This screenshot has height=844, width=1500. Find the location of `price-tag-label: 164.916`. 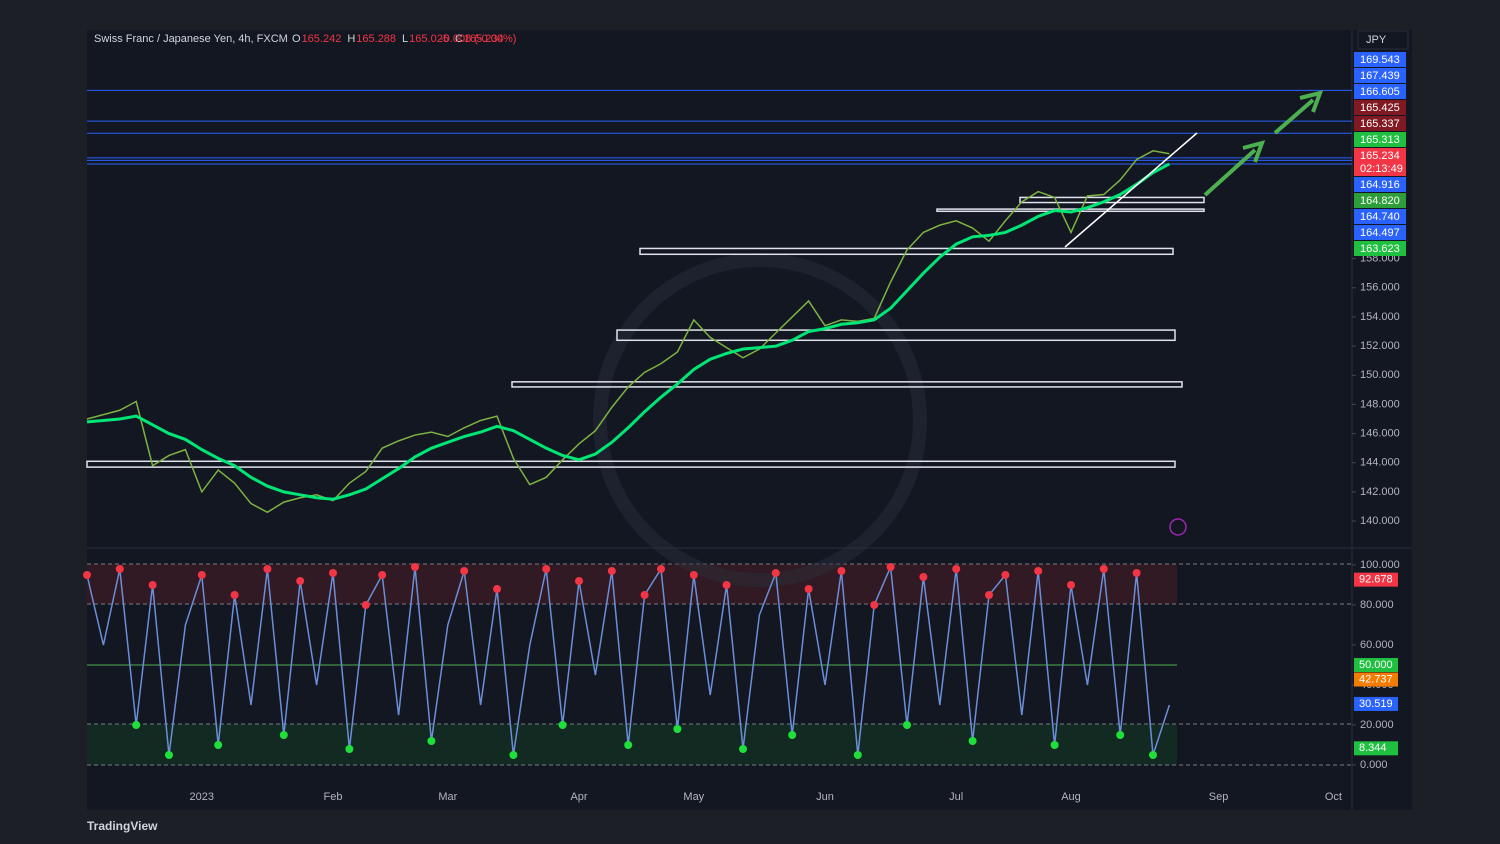

price-tag-label: 164.916 is located at coordinates (1380, 185).